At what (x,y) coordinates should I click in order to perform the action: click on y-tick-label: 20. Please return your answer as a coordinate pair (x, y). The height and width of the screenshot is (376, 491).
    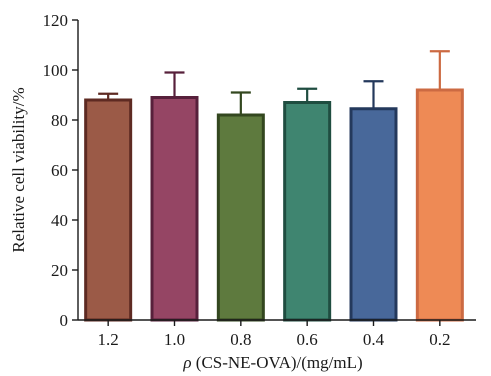
    Looking at the image, I should click on (59, 270).